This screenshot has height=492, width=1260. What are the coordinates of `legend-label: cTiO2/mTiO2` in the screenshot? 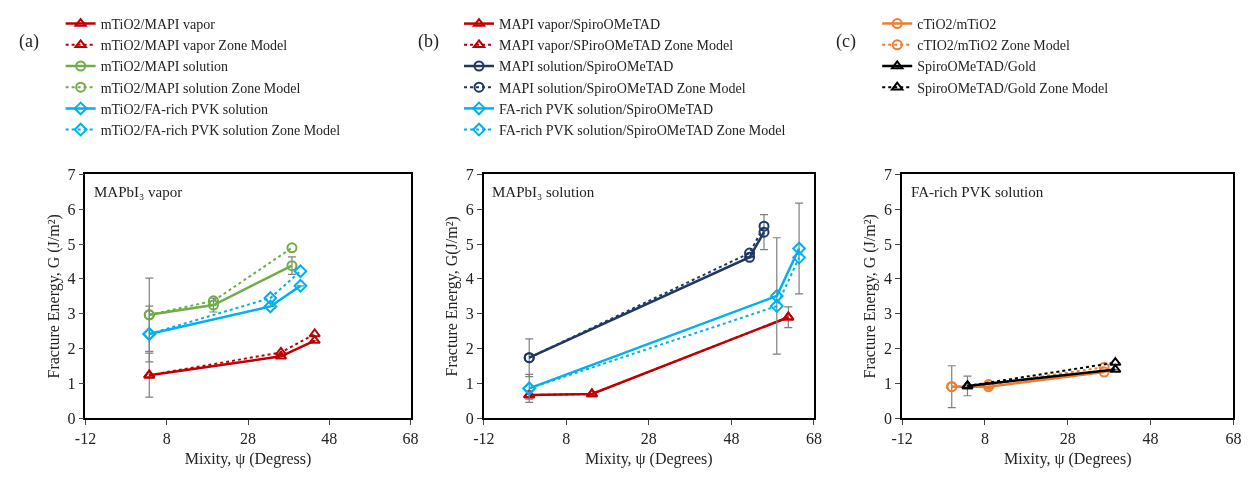 It's located at (957, 25).